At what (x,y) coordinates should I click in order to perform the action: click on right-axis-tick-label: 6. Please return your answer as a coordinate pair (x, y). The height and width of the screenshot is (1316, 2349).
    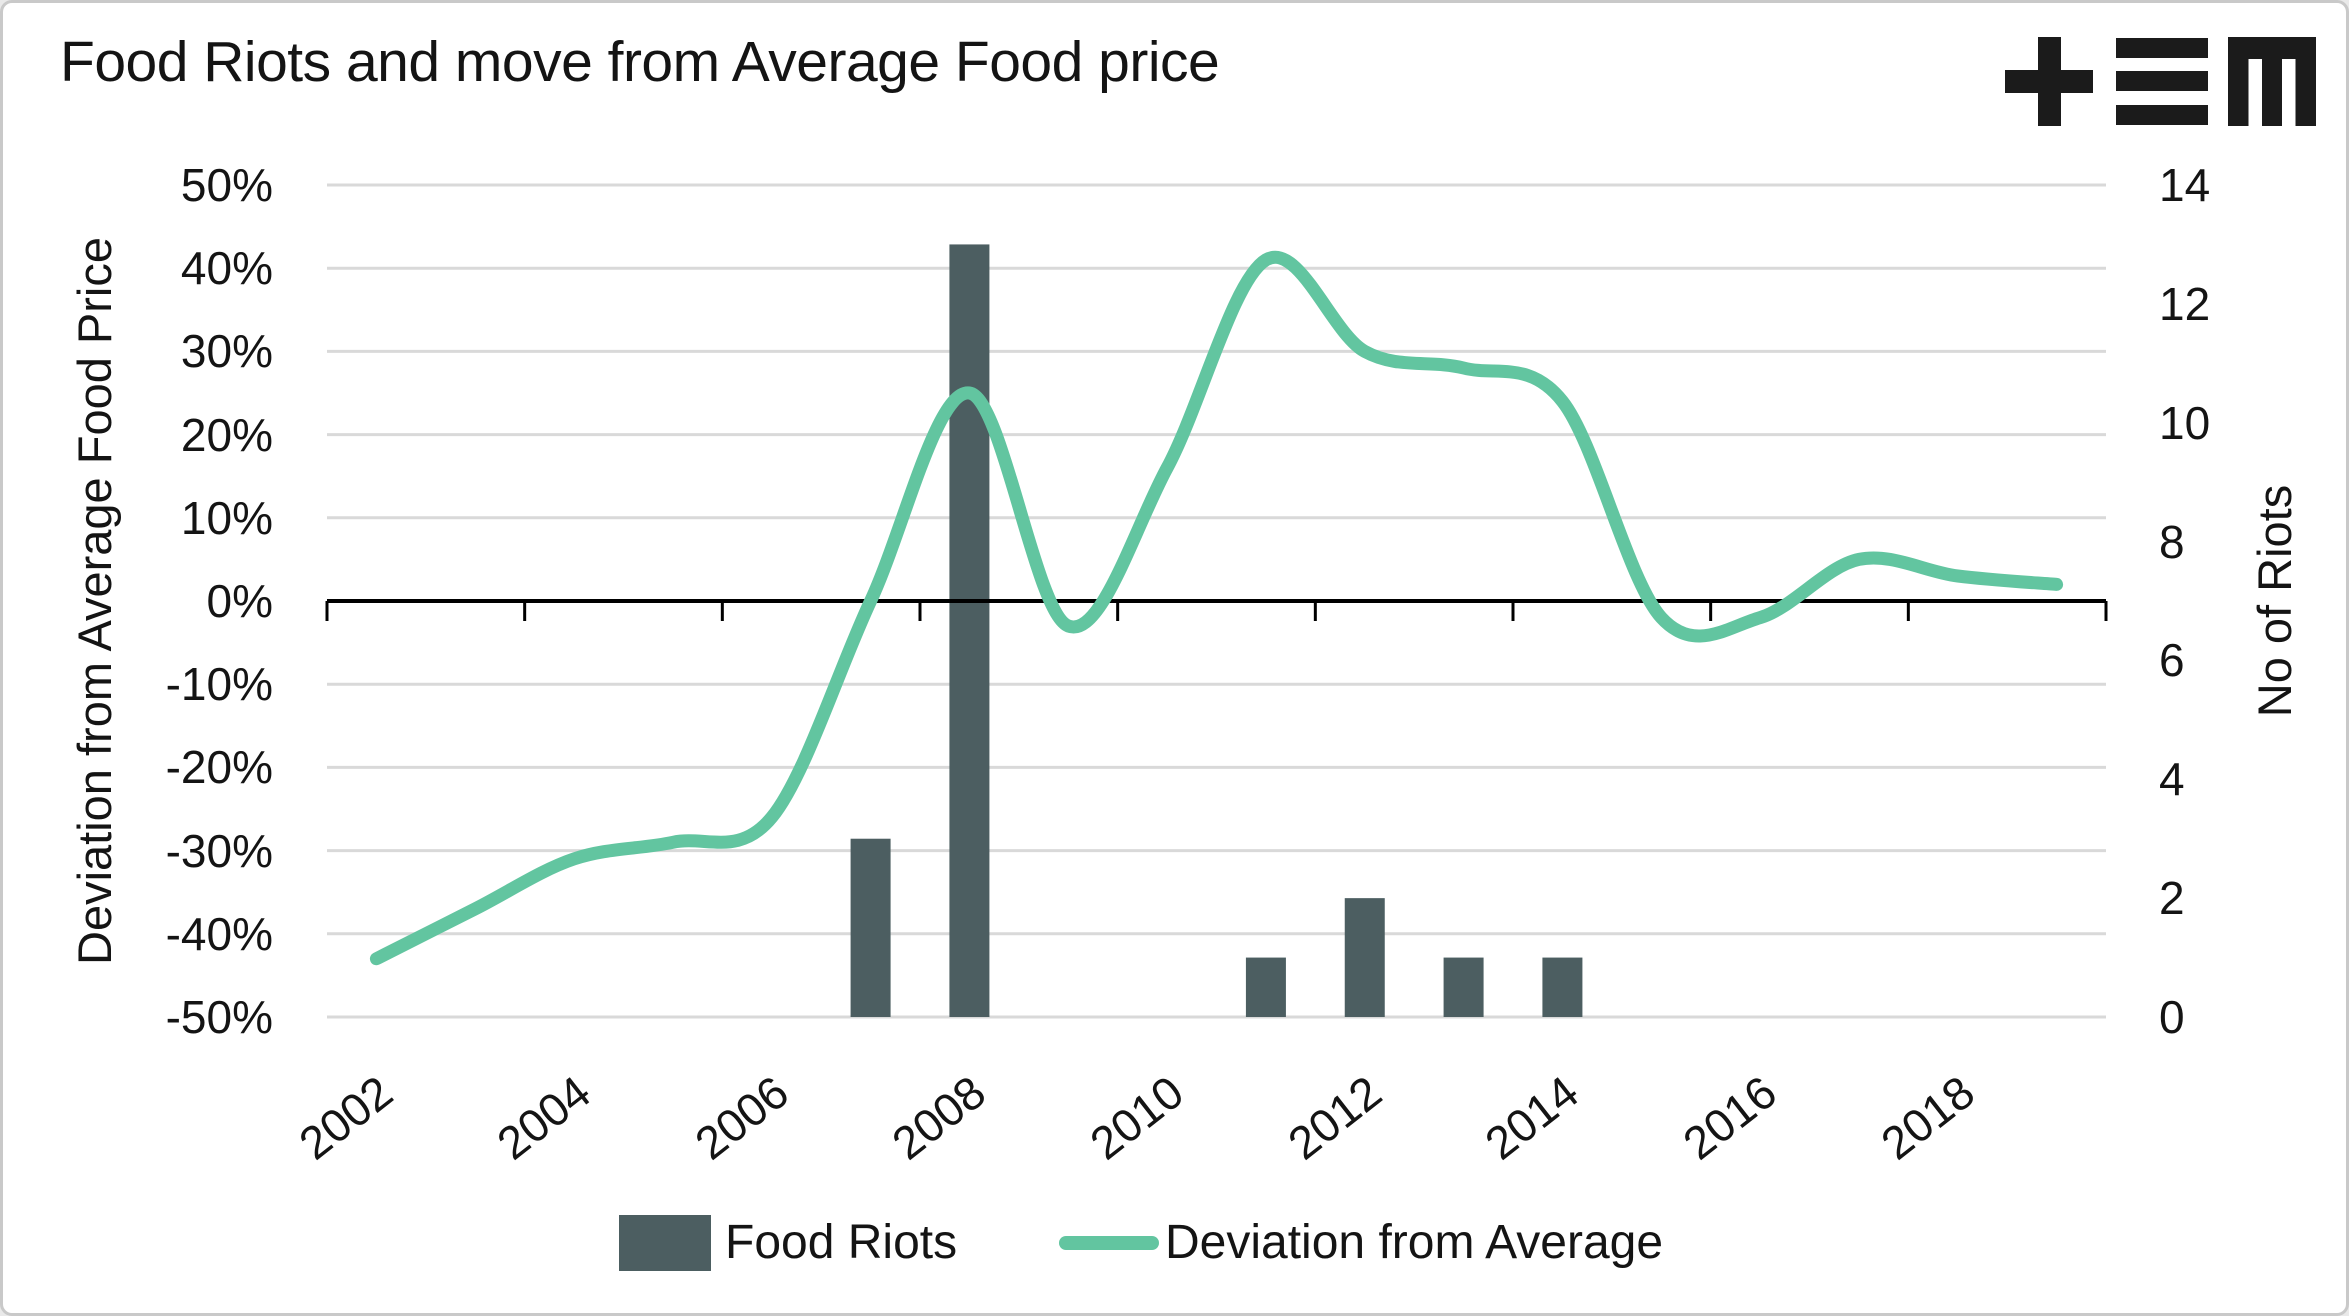
    Looking at the image, I should click on (2172, 660).